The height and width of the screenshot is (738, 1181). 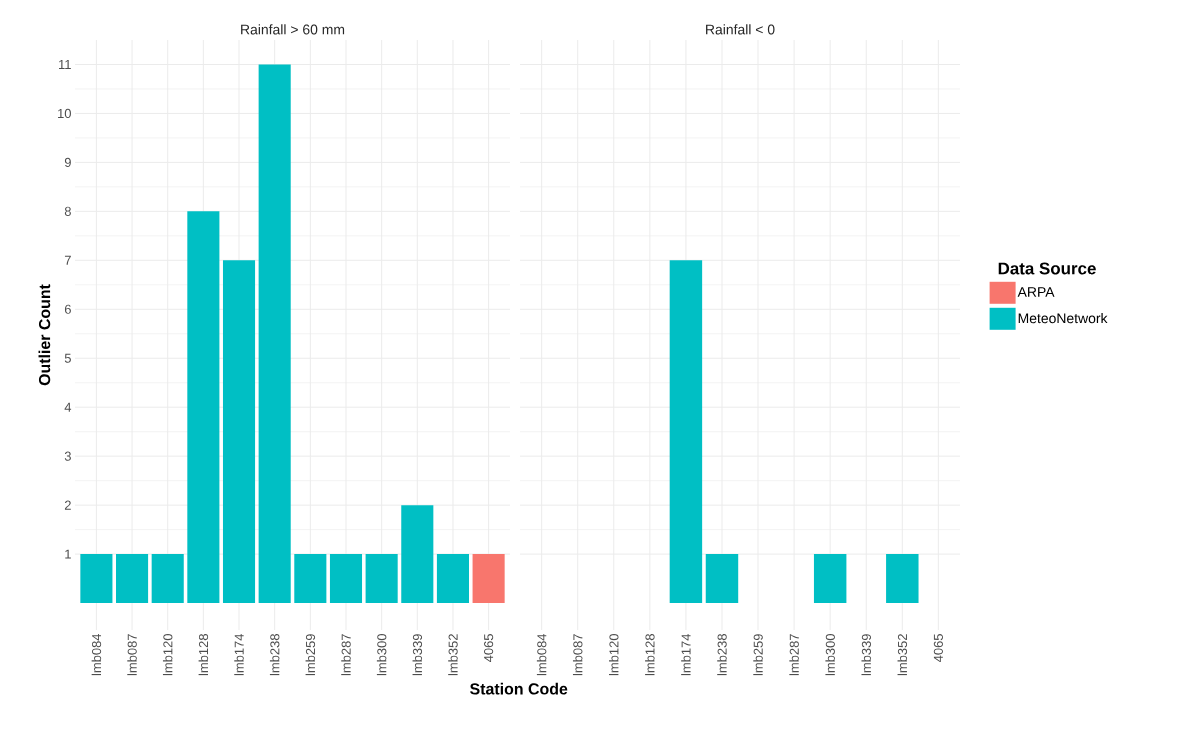 What do you see at coordinates (67, 309) in the screenshot?
I see `y-tick-label: 6` at bounding box center [67, 309].